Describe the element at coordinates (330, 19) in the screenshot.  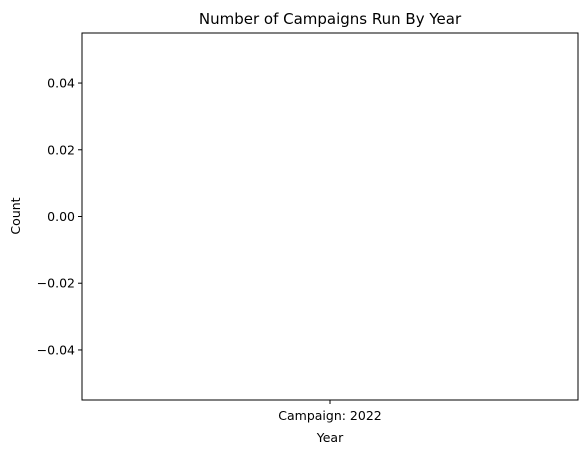
I see `chart-title: Number of Campaigns Run By Year` at that location.